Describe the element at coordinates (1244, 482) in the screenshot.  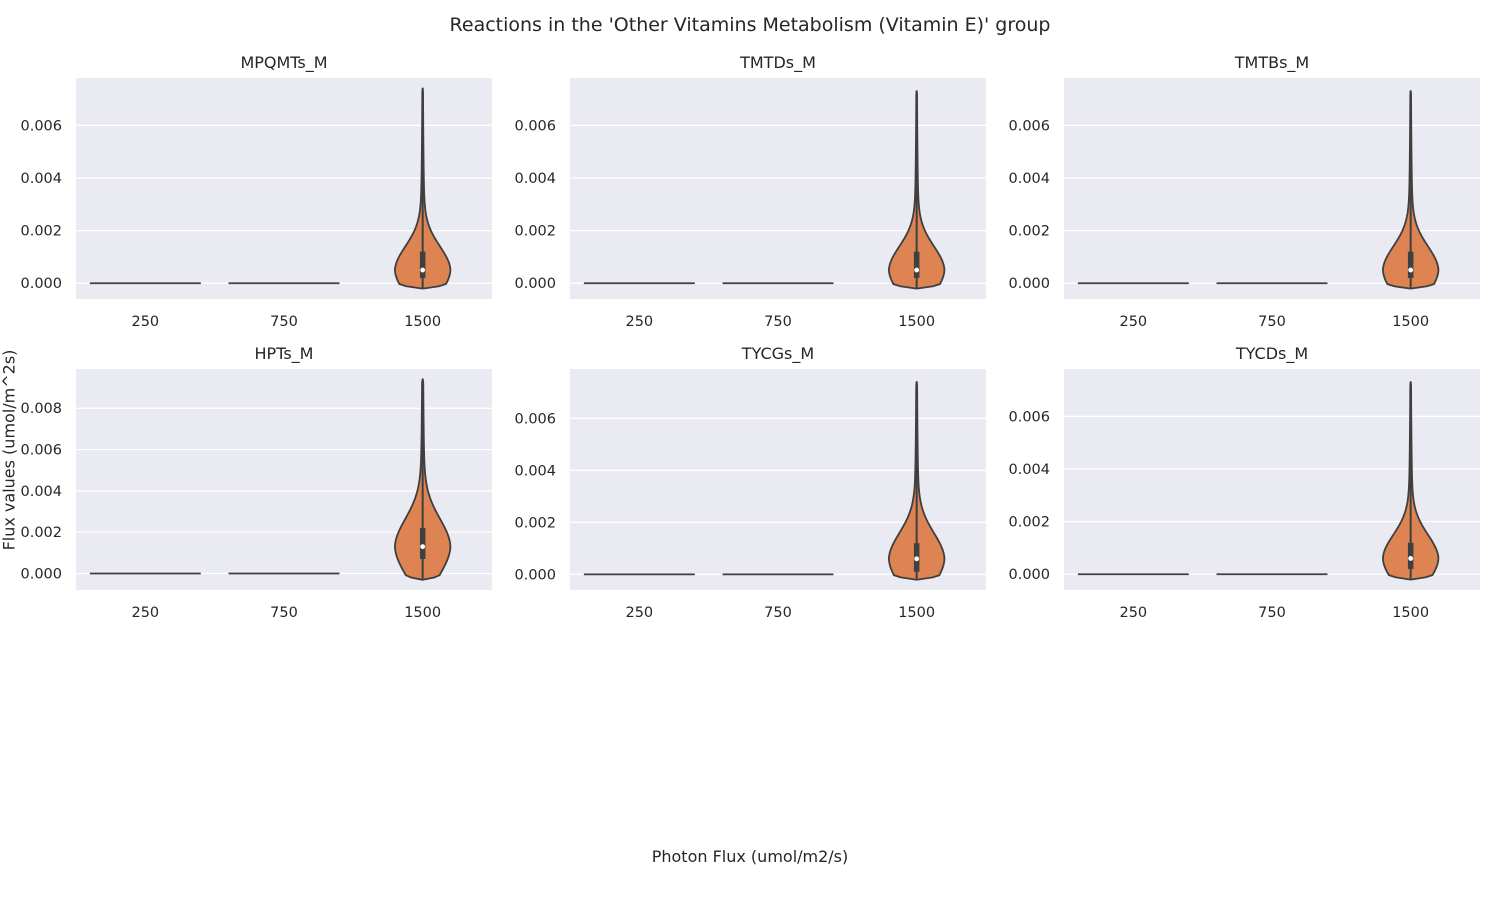
I see `subplot-6: 0.000 0.002 0.004 0.006 250 750 1500 TYCDs_M` at that location.